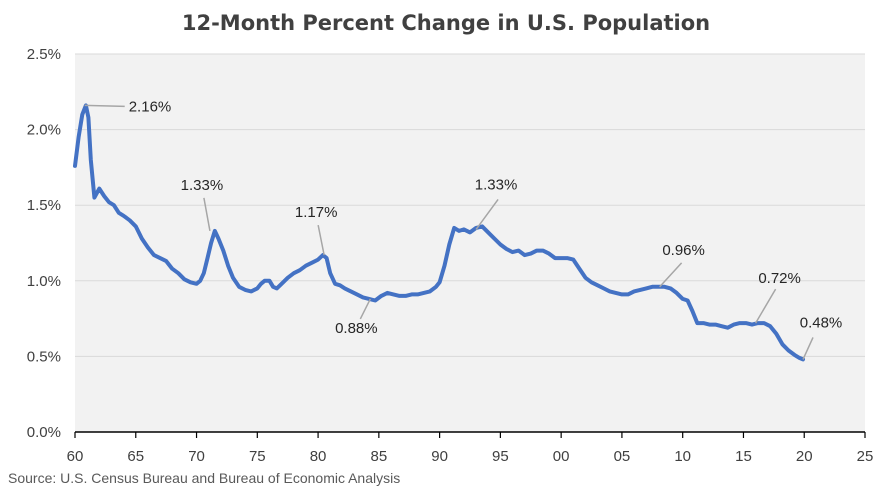 The image size is (882, 487). What do you see at coordinates (44, 432) in the screenshot?
I see `y-tick-label: 0.0%` at bounding box center [44, 432].